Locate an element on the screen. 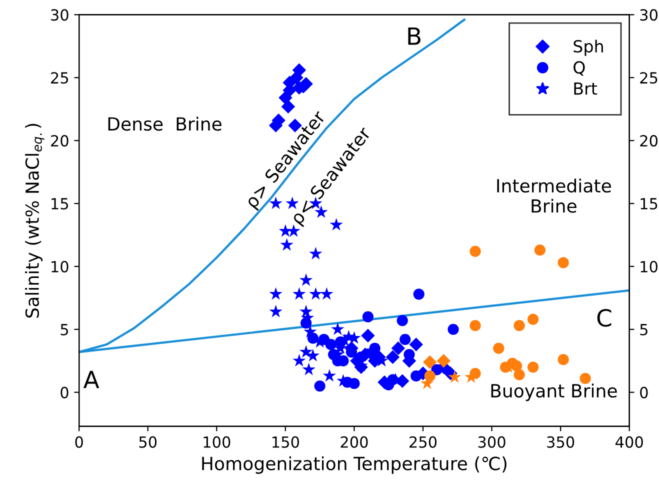 This screenshot has width=659, height=490. y-tick-label: 25 is located at coordinates (59, 78).